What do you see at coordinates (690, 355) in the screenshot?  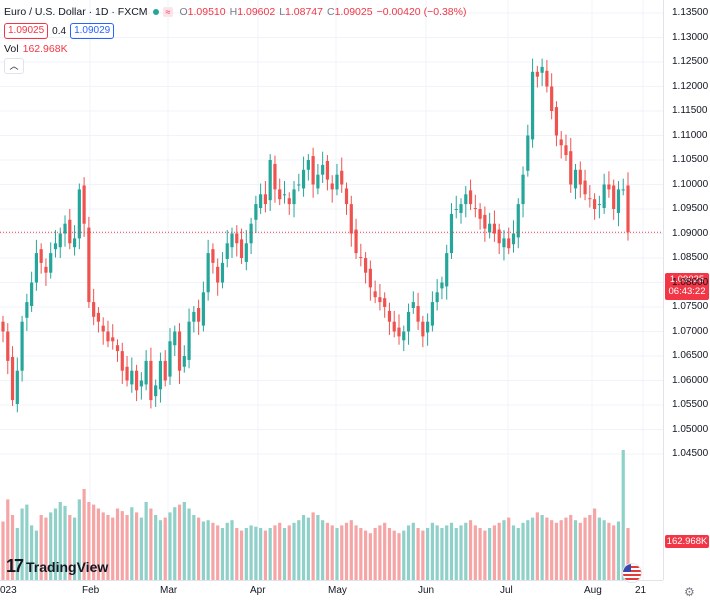 I see `price-tick-label: 1.06500` at bounding box center [690, 355].